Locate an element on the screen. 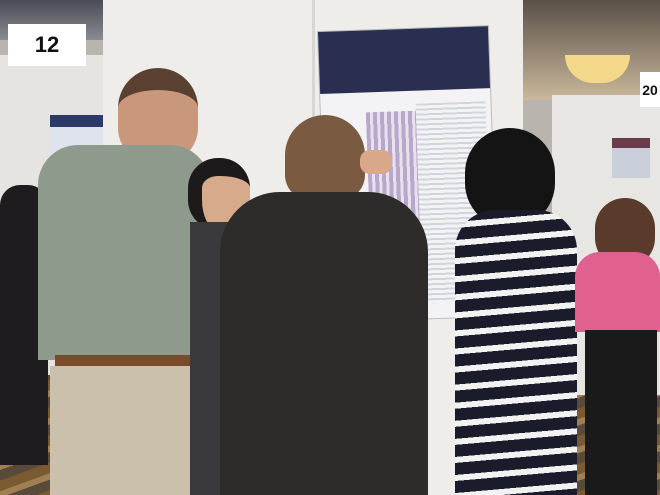 The width and height of the screenshot is (660, 495). poster-right is located at coordinates (631, 158).